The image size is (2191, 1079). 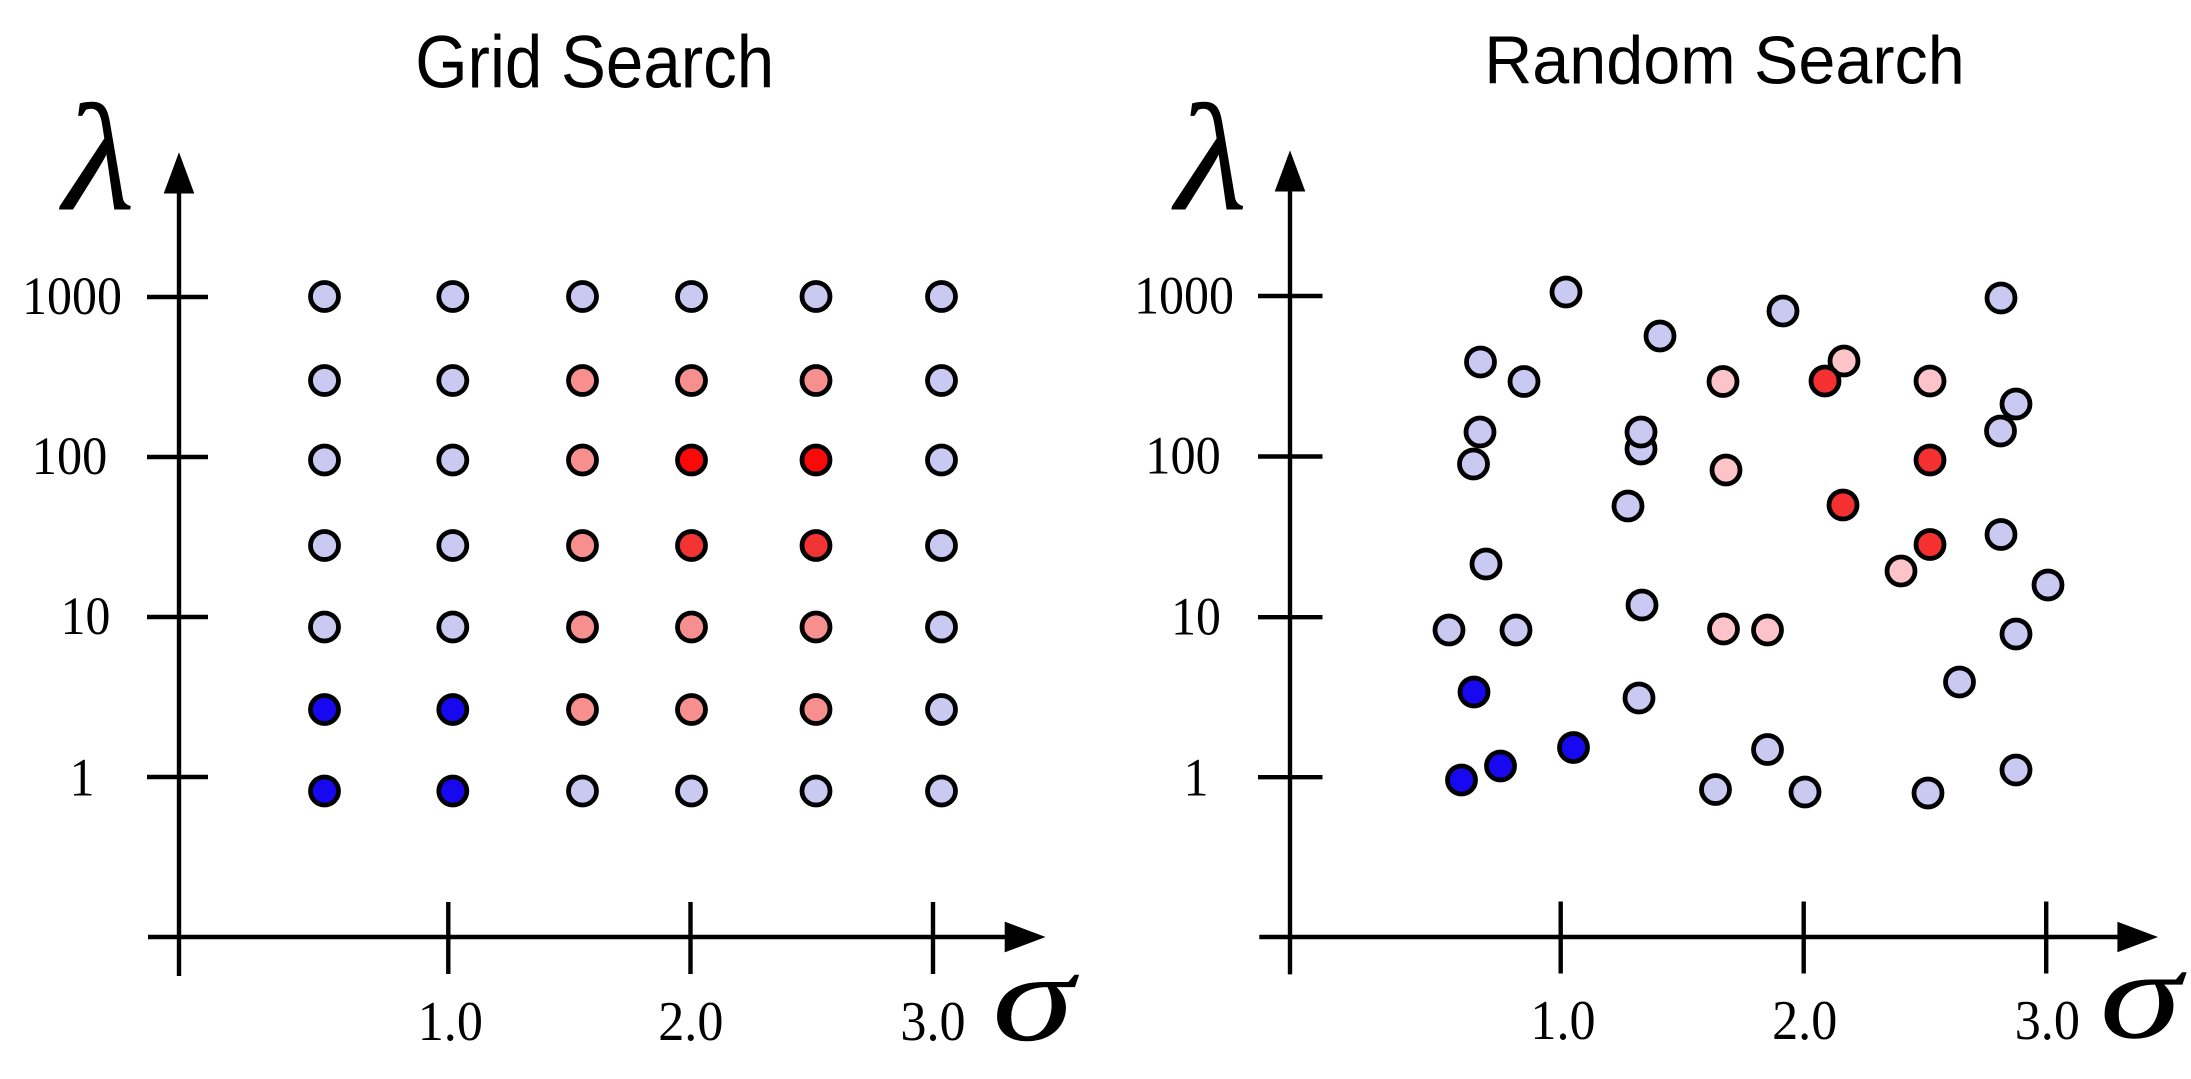 I want to click on svg-text: Random Search, so click(x=1724, y=61).